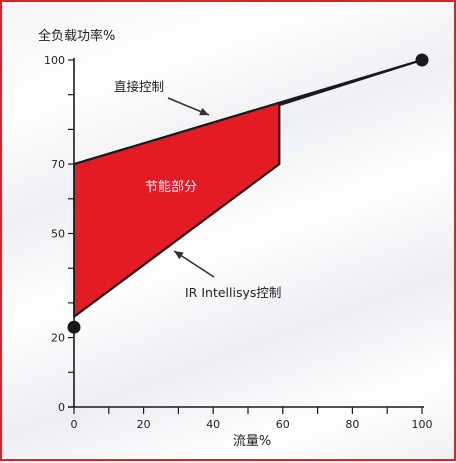 The image size is (456, 463). What do you see at coordinates (422, 60) in the screenshot?
I see `end-point` at bounding box center [422, 60].